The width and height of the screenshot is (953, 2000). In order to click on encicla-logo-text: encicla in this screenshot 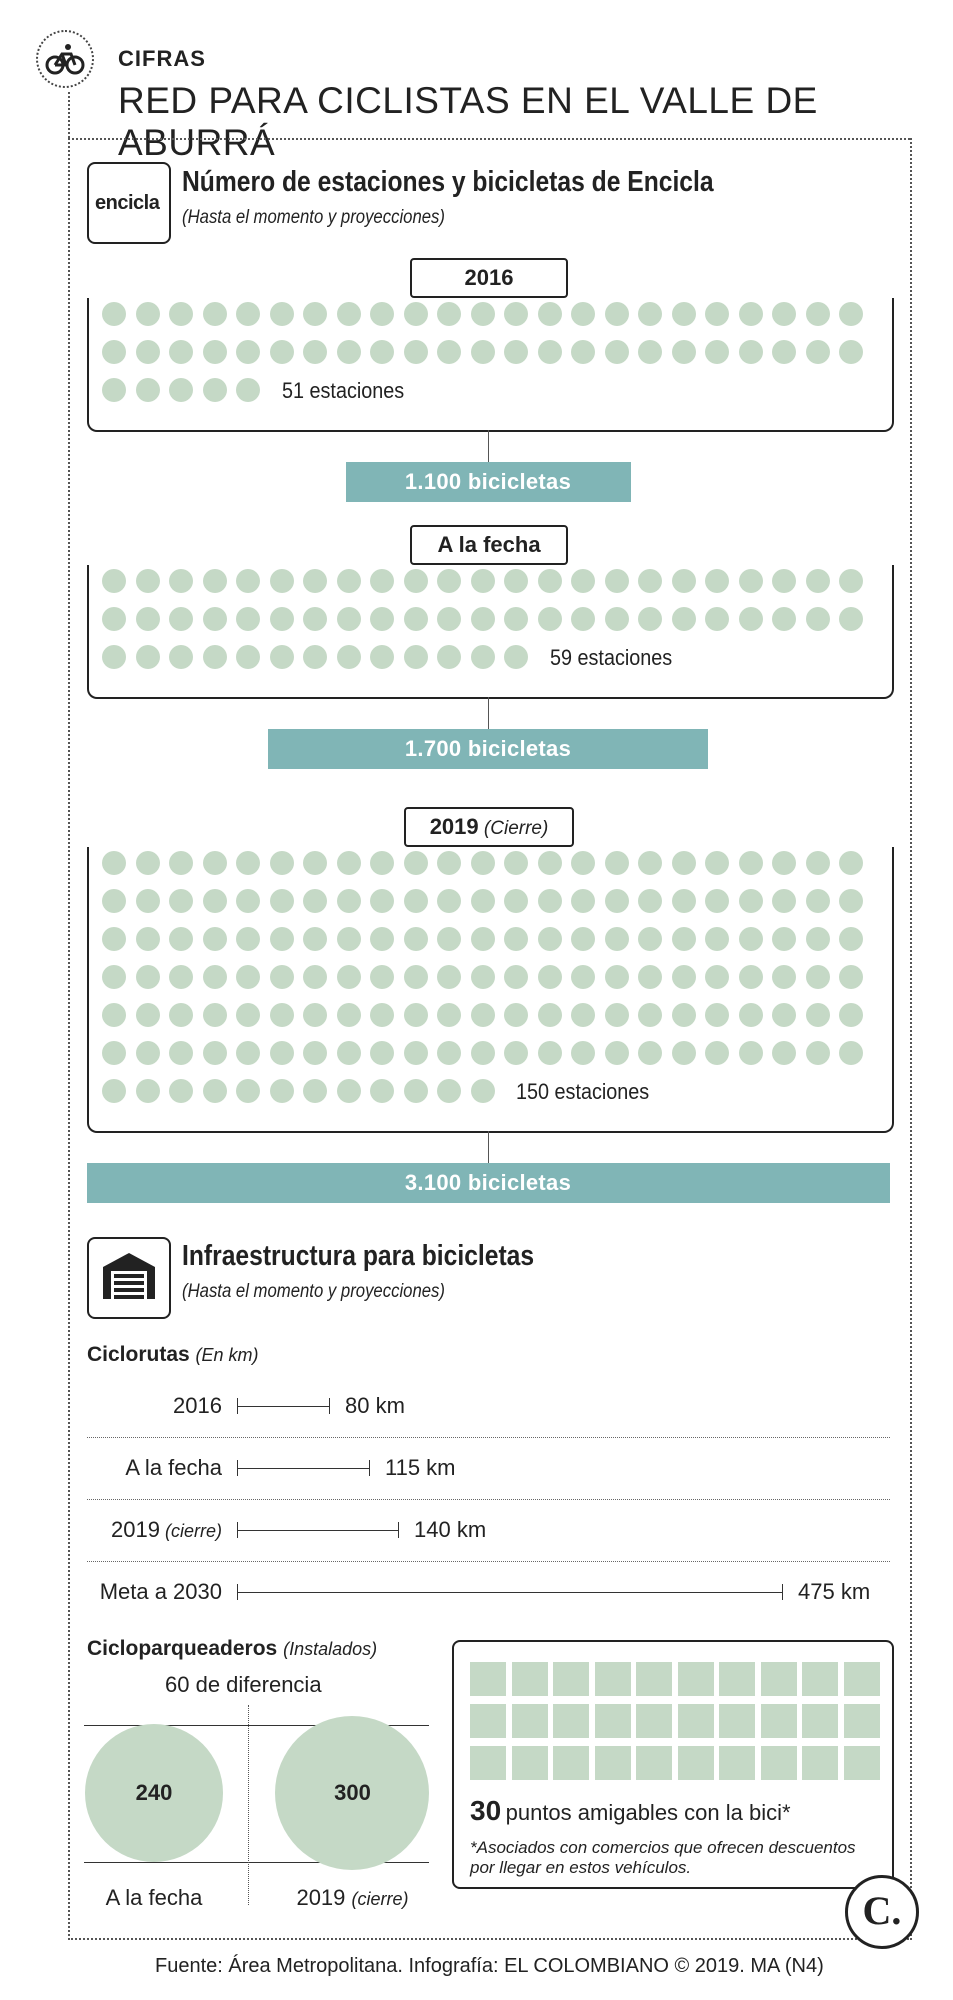, I will do `click(127, 203)`.